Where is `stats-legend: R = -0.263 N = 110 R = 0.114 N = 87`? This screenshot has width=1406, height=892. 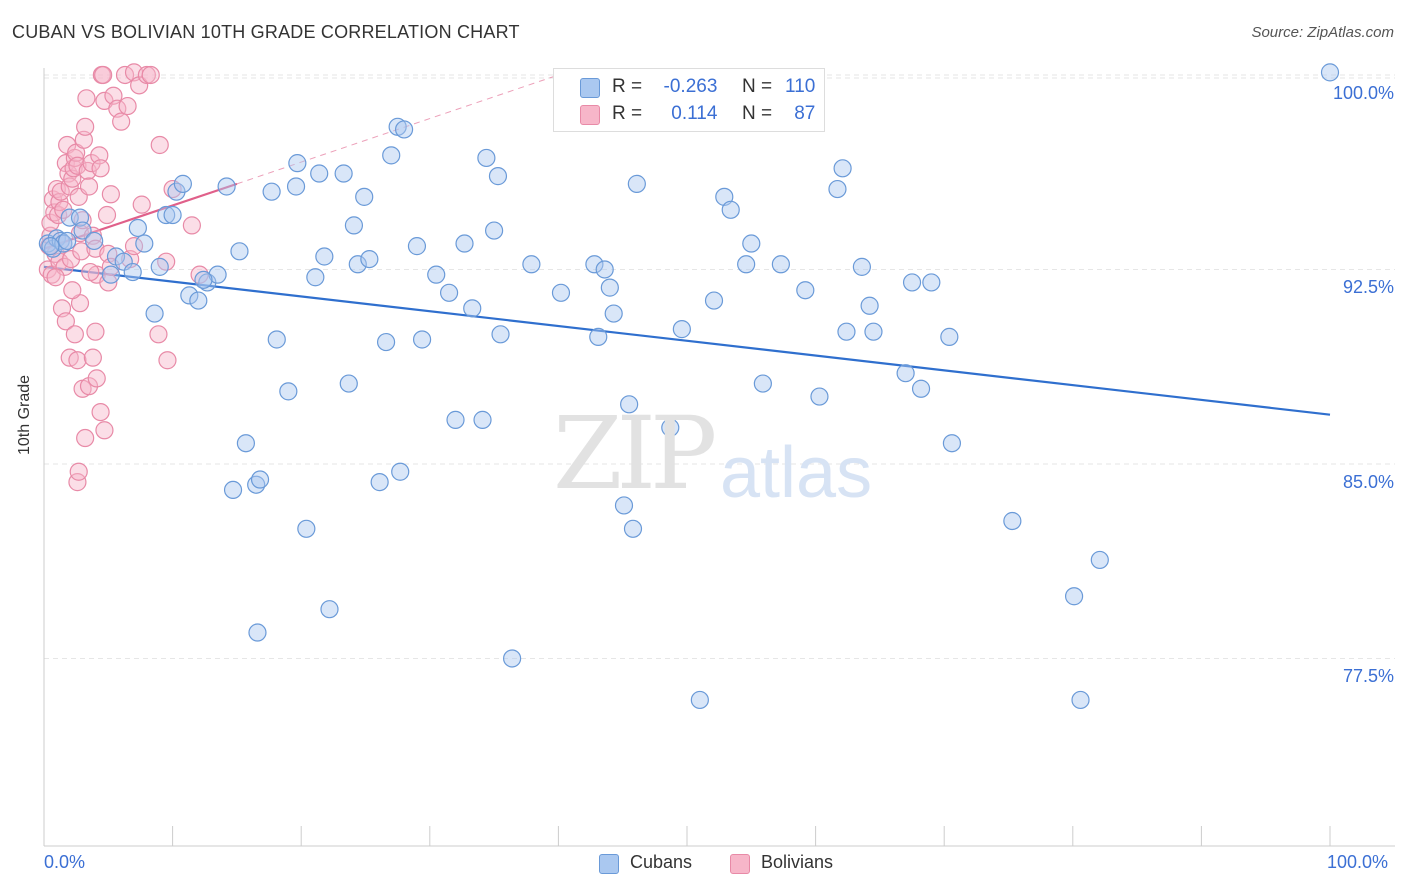 stats-legend: R = -0.263 N = 110 R = 0.114 N = 87 is located at coordinates (689, 100).